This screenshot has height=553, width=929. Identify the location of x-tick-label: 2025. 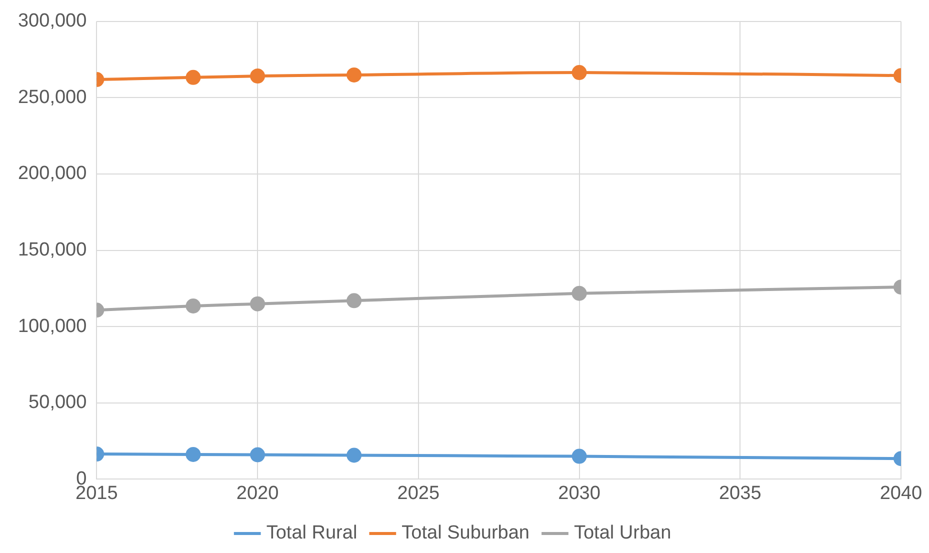
(418, 493).